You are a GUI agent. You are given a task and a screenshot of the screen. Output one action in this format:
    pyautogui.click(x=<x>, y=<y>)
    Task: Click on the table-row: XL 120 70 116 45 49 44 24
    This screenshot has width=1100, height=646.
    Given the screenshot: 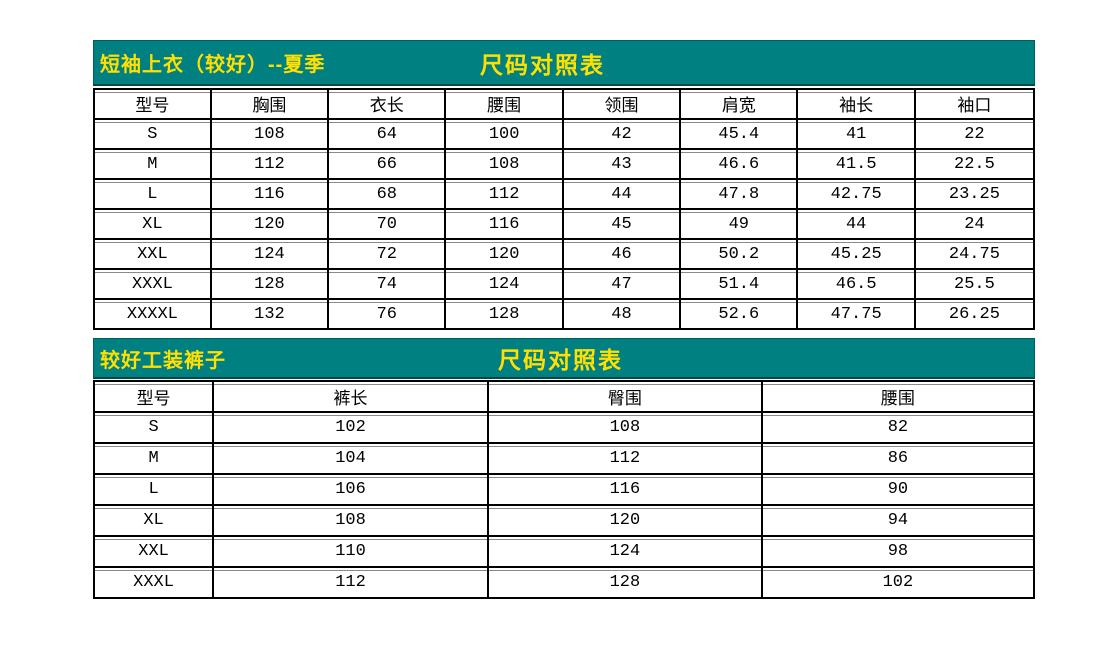 What is the action you would take?
    pyautogui.click(x=564, y=225)
    